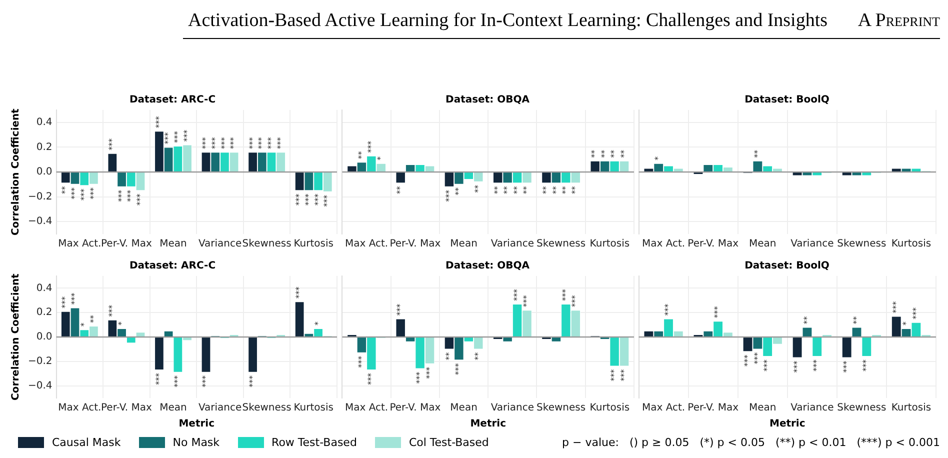  Describe the element at coordinates (86, 442) in the screenshot. I see `legend-label: Causal Mask` at that location.